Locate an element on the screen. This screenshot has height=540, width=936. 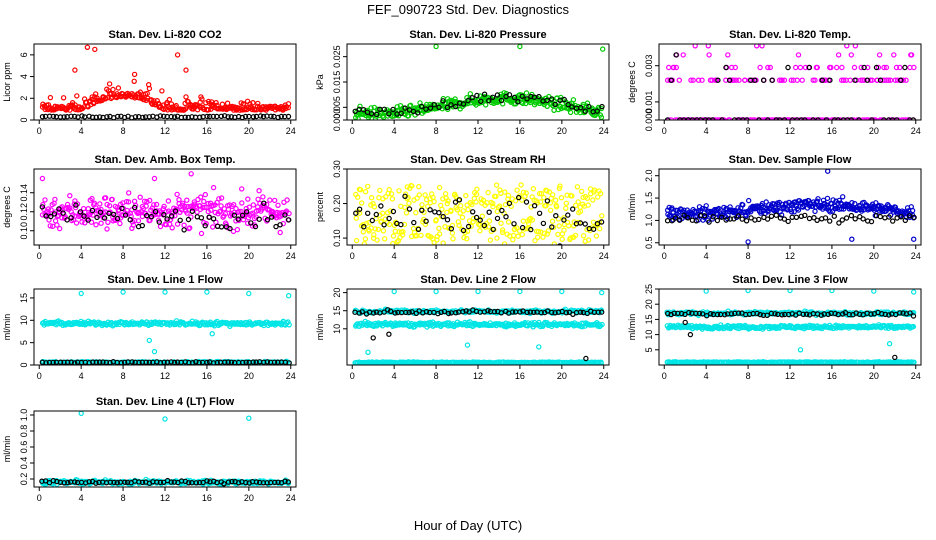
x-tick-label: 0 is located at coordinates (352, 131).